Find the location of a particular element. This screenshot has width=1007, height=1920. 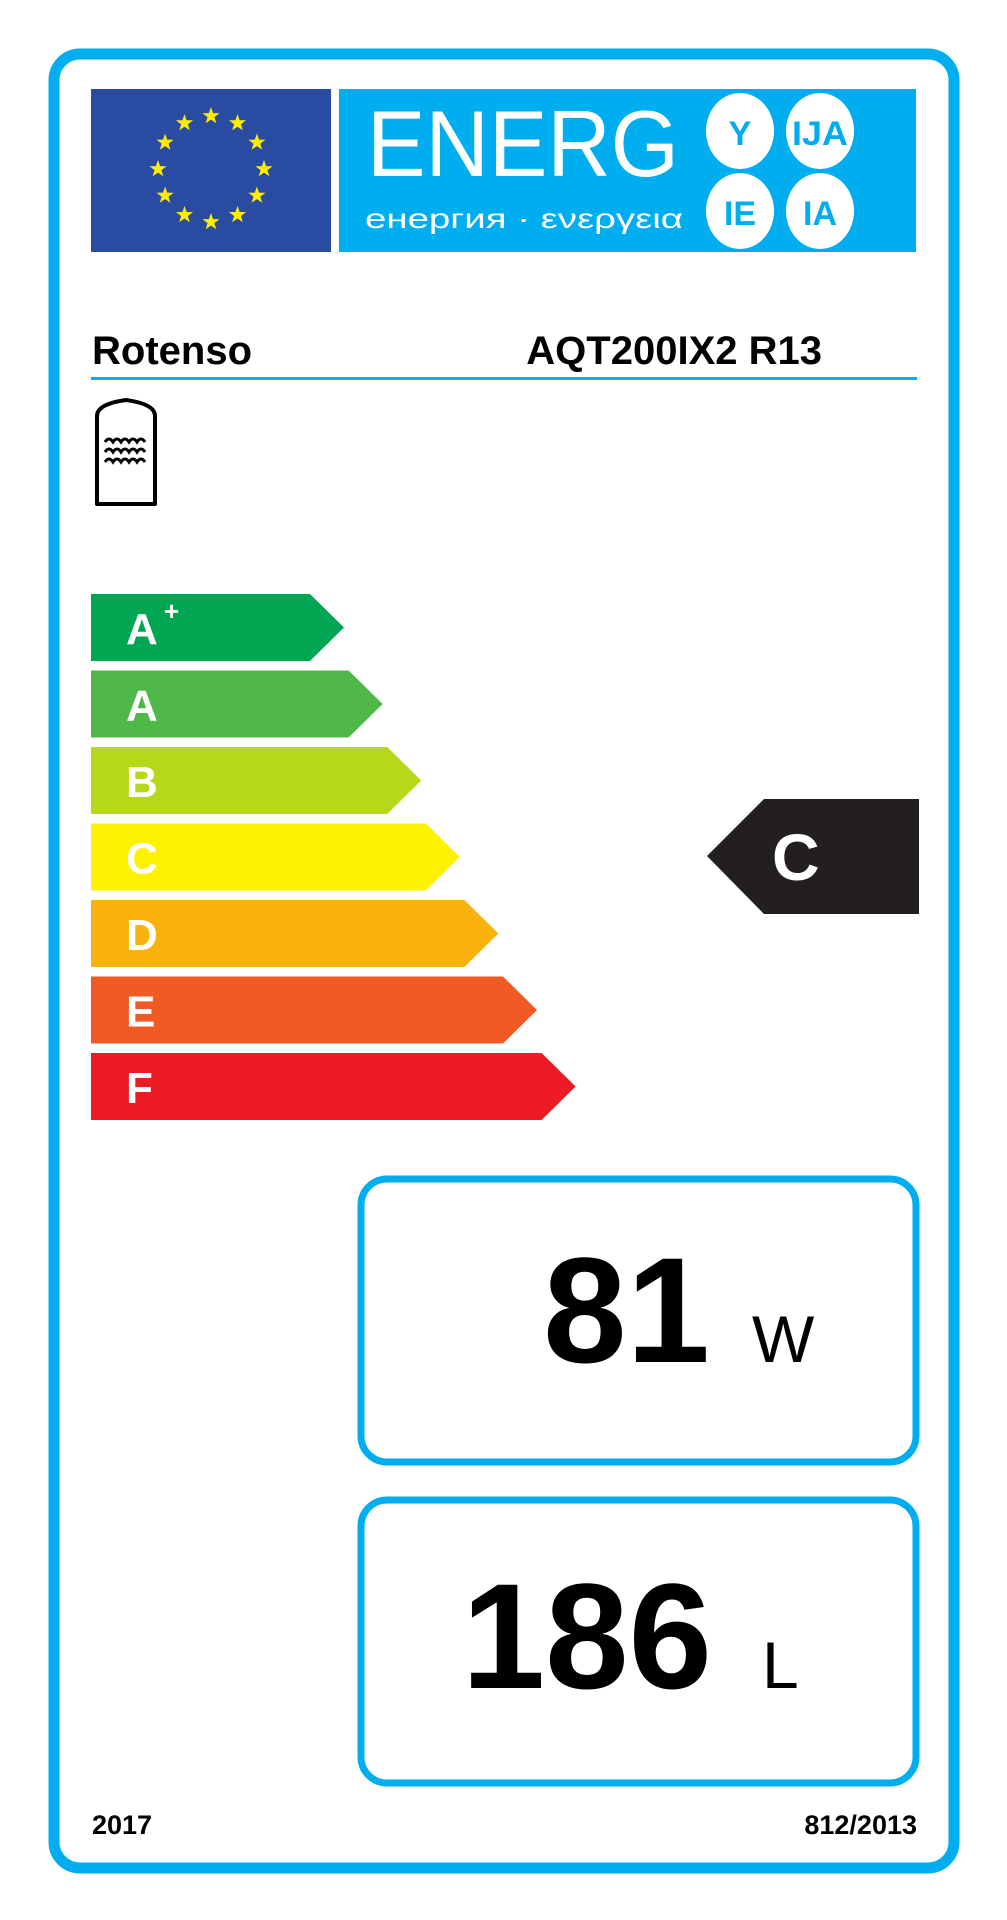

scale-bar-label: B is located at coordinates (142, 782).